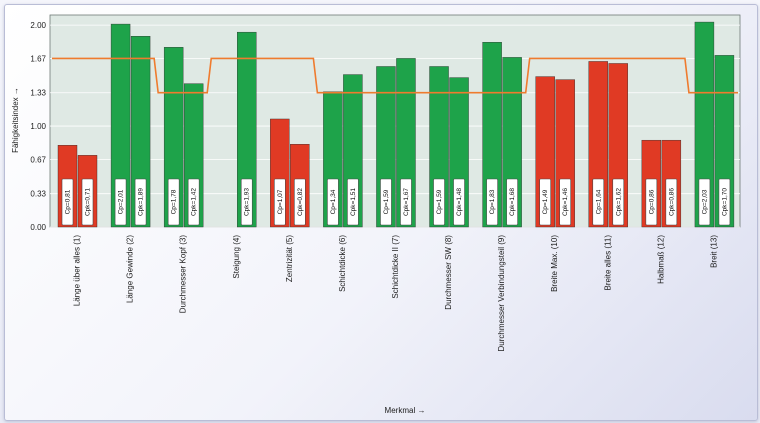 The height and width of the screenshot is (423, 760). Describe the element at coordinates (660, 259) in the screenshot. I see `category-label: Halbmaß (12)` at that location.